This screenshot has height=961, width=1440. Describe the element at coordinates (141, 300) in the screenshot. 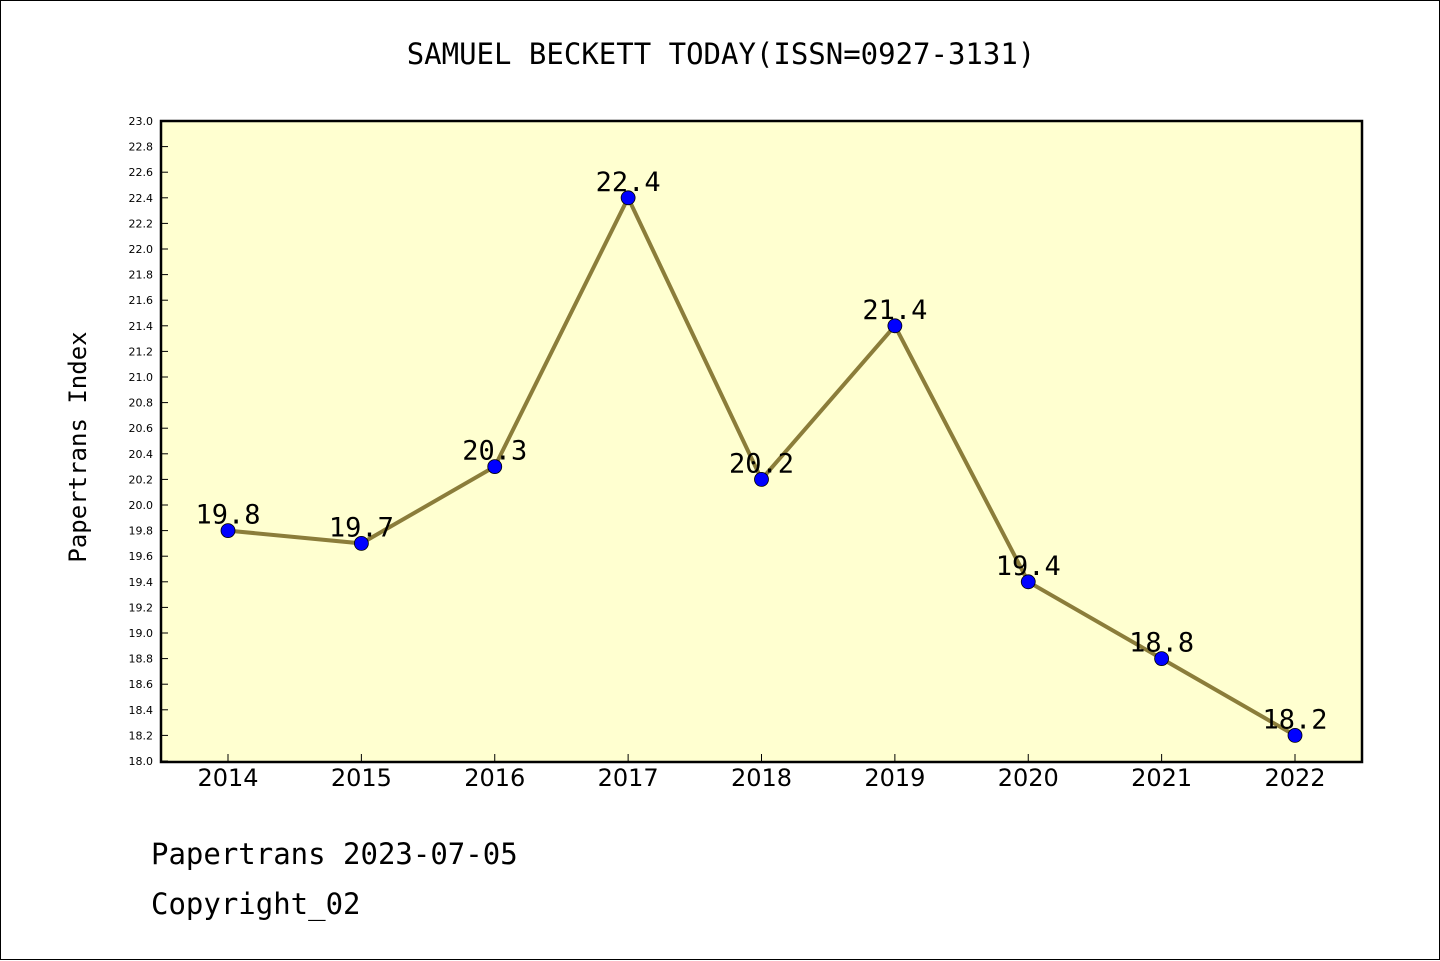

I see `y-tick-label: 21.6` at that location.